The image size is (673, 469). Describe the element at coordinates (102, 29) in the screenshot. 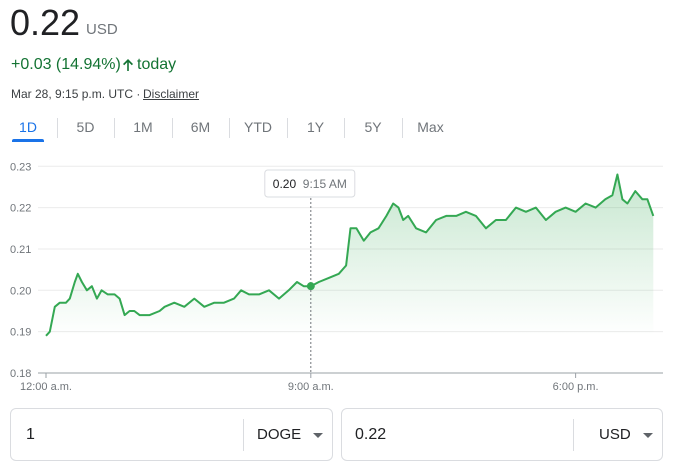

I see `currency: USD` at that location.